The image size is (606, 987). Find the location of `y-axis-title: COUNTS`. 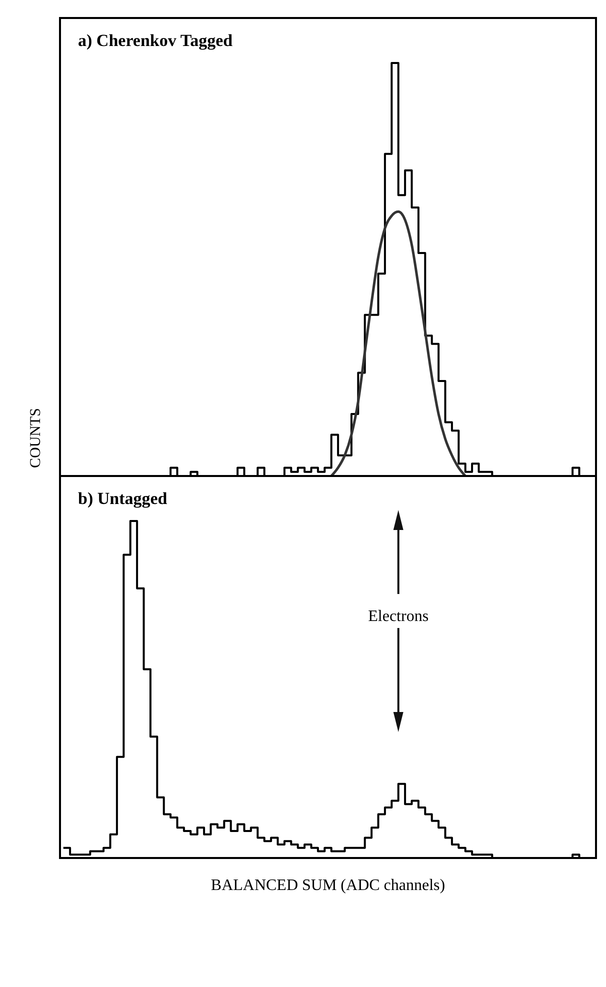

y-axis-title: COUNTS is located at coordinates (36, 438).